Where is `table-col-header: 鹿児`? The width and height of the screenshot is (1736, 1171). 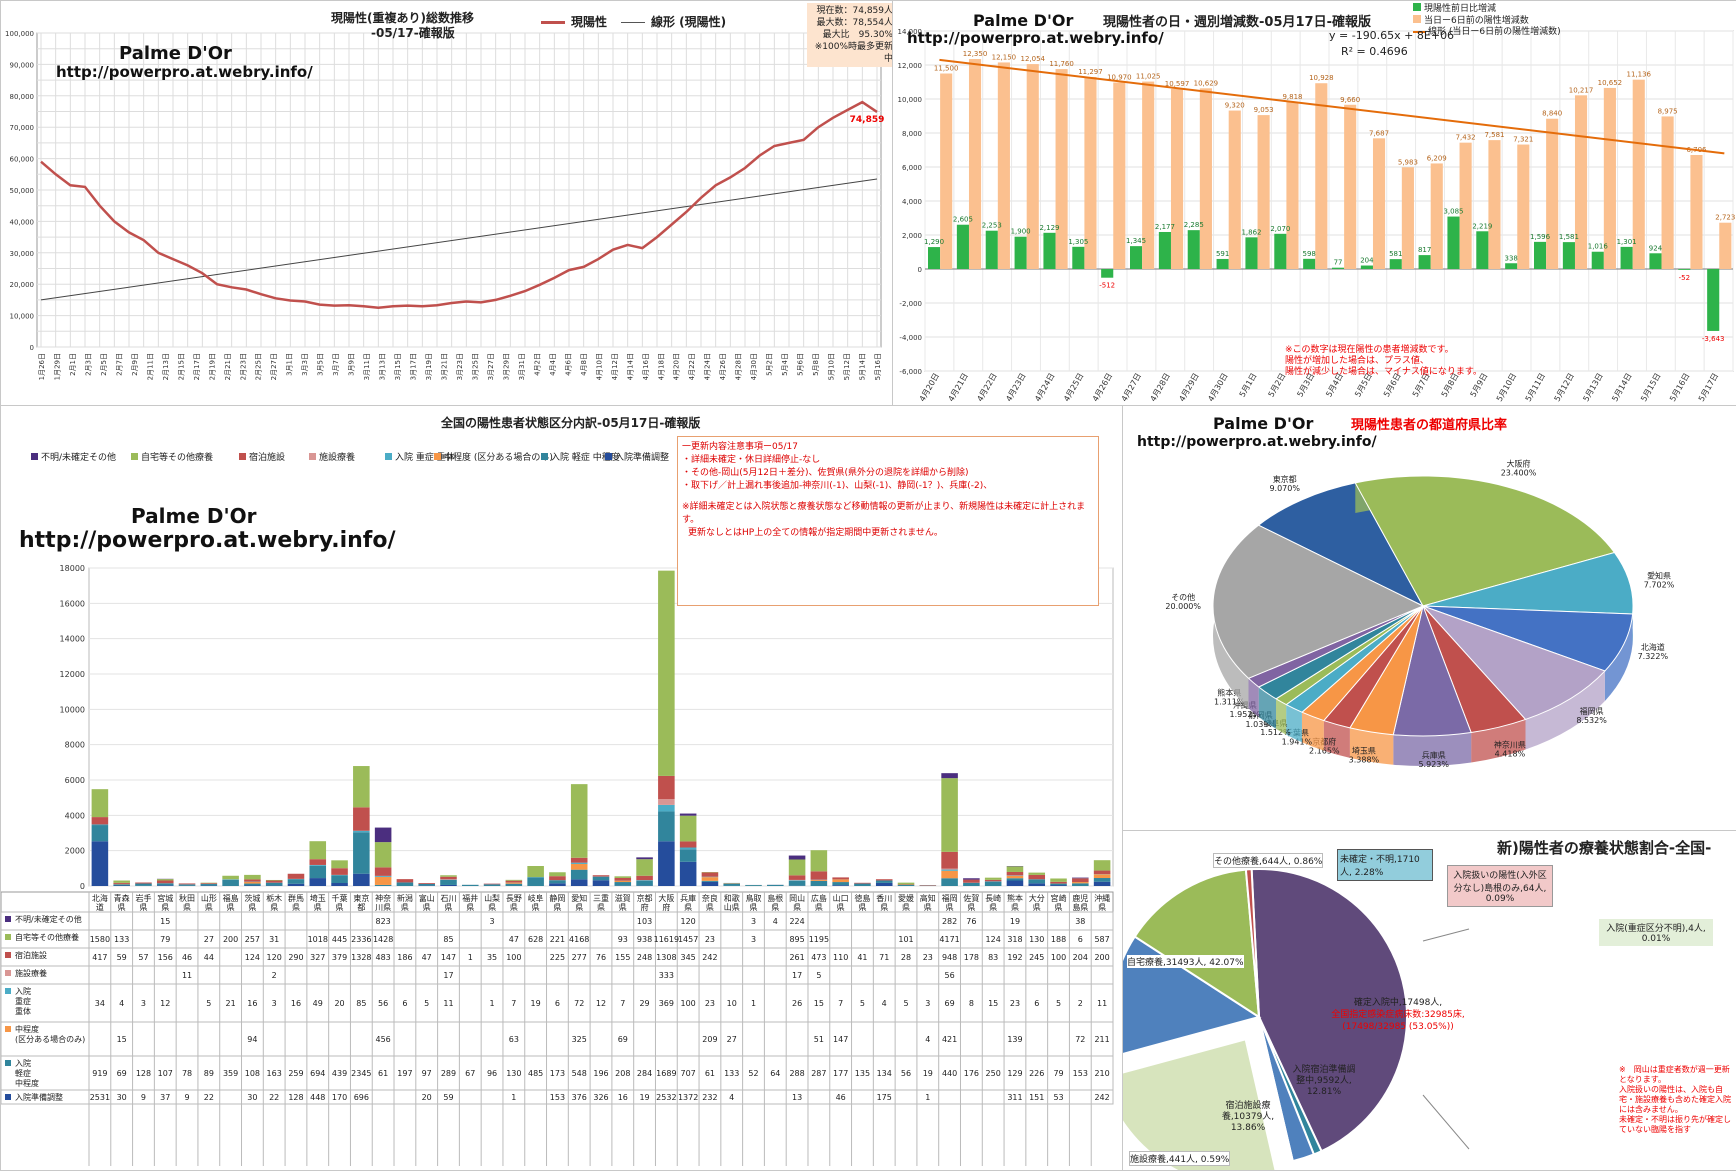
table-col-header: 鹿児 is located at coordinates (1080, 898).